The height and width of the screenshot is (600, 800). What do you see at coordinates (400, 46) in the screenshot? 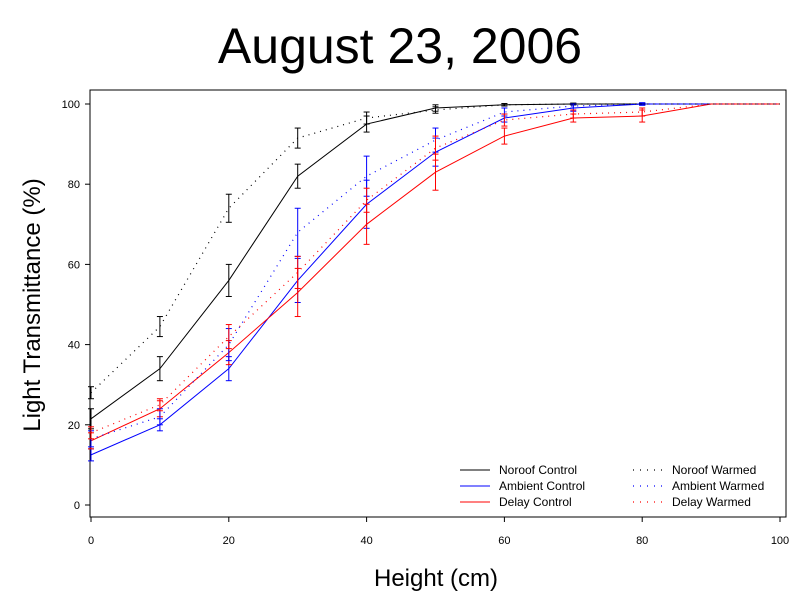
I see `chart-title: August 23, 2006` at bounding box center [400, 46].